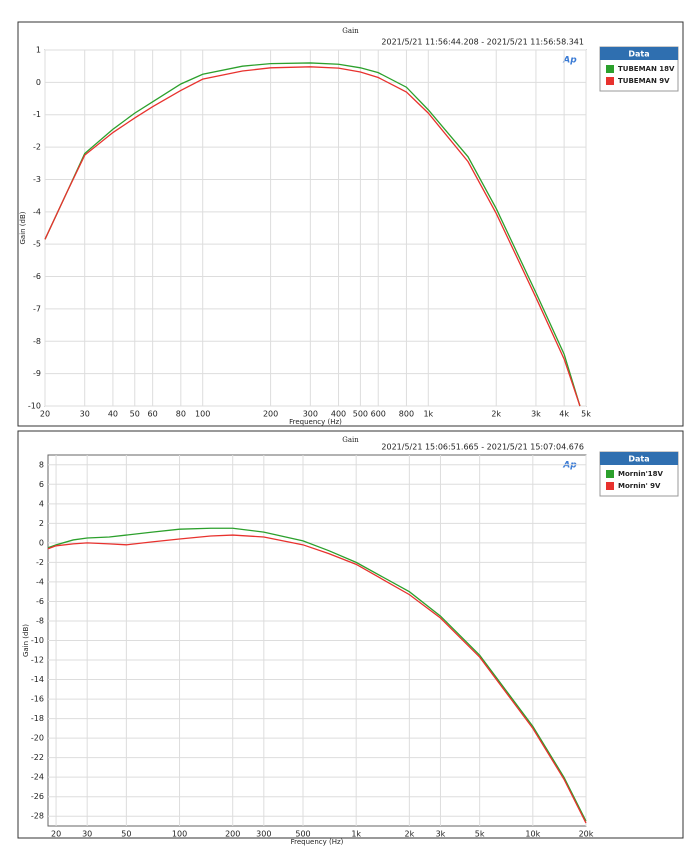 The height and width of the screenshot is (864, 700). What do you see at coordinates (532, 834) in the screenshot?
I see `x-tick-label: 10k` at bounding box center [532, 834].